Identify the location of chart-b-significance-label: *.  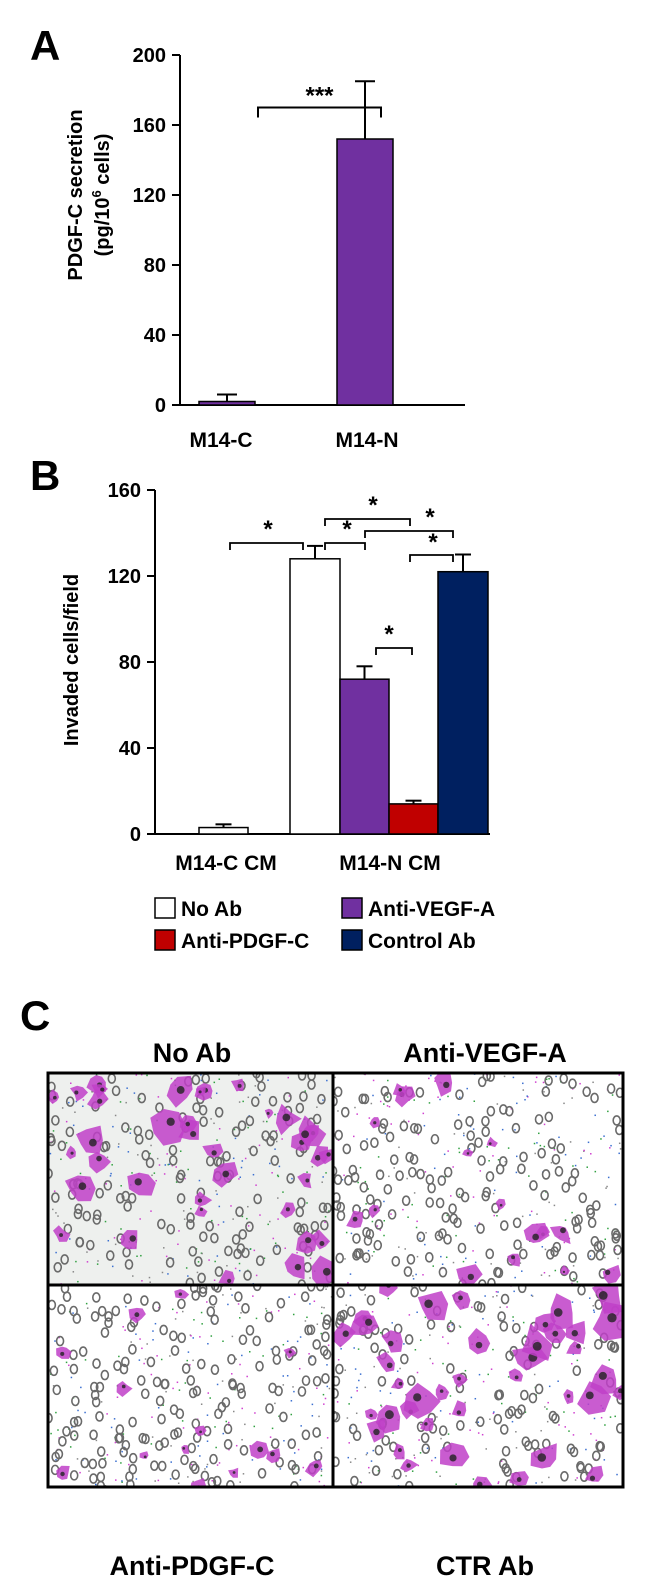
(268, 529).